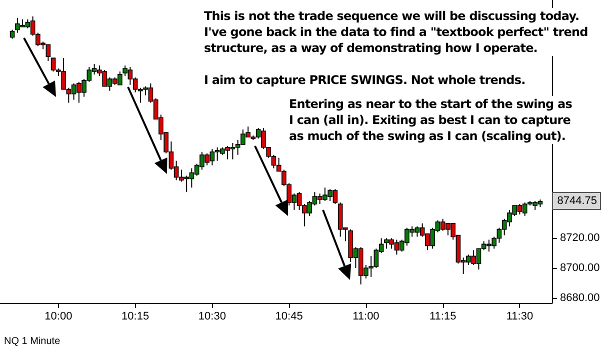 This screenshot has height=350, width=606. Describe the element at coordinates (365, 80) in the screenshot. I see `annotation: I aim to capture PRICE SWINGS. Not whole trends.` at that location.